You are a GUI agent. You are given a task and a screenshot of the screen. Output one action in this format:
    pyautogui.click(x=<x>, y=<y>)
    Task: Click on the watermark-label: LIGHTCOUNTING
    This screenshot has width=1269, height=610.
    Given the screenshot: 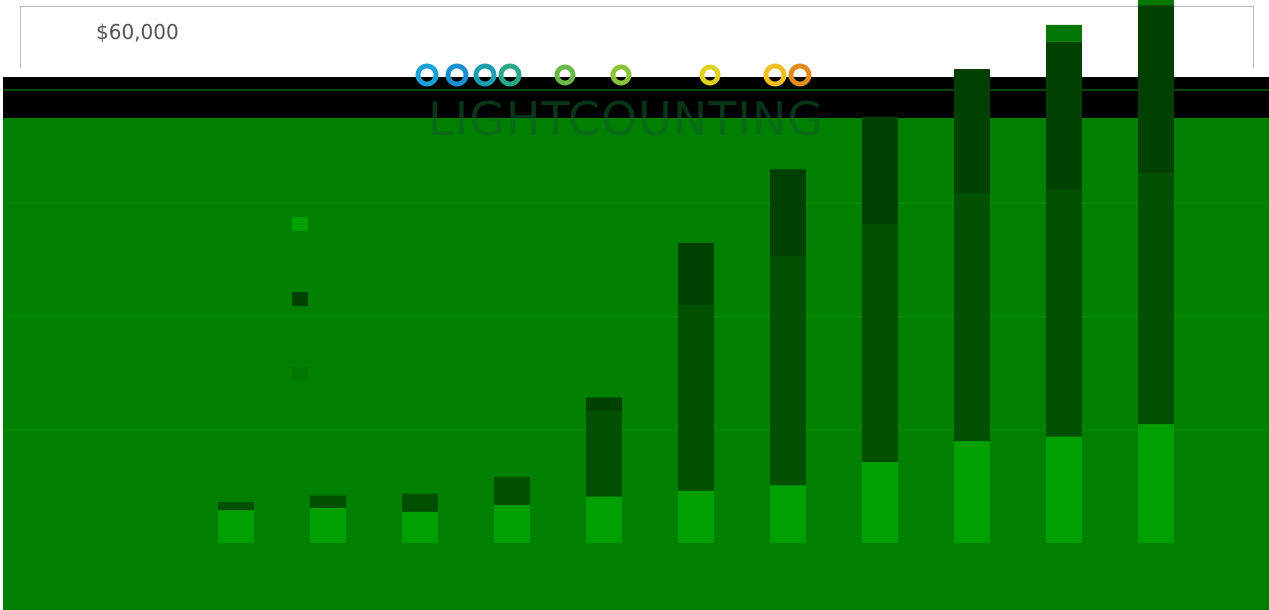 What is the action you would take?
    pyautogui.click(x=626, y=119)
    